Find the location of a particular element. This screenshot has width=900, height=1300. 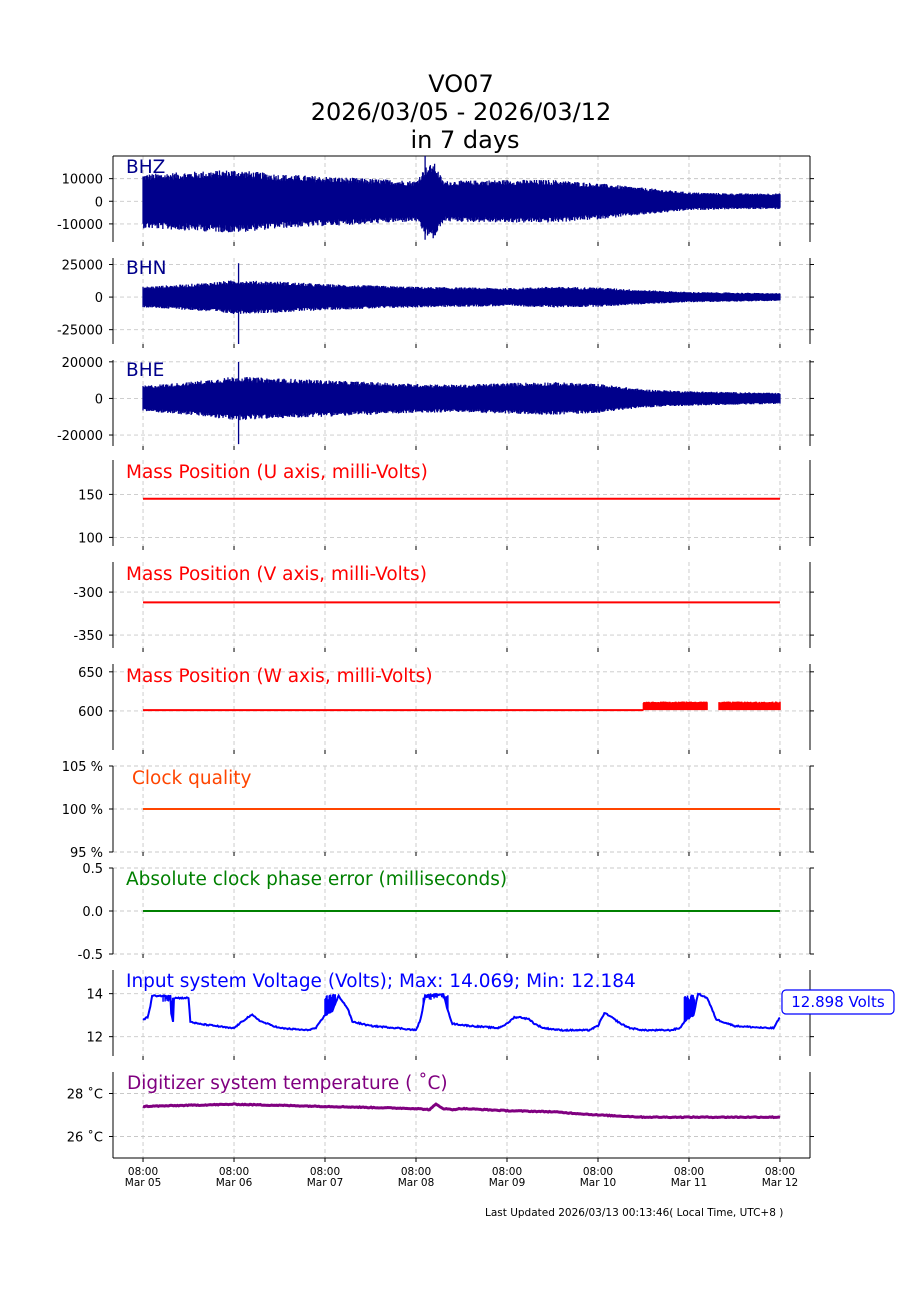

series-bhz is located at coordinates (461, 198).